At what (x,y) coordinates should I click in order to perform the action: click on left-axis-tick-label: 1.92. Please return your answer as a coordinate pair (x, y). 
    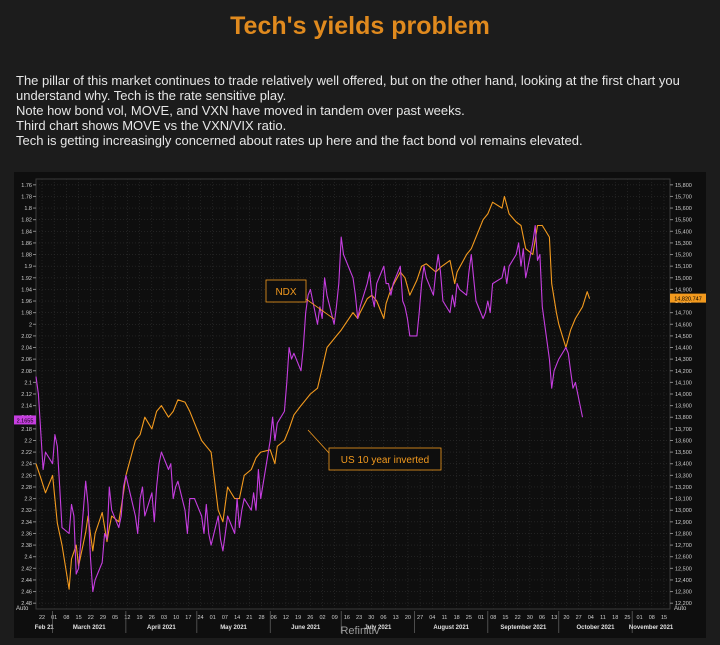
    Looking at the image, I should click on (26, 279).